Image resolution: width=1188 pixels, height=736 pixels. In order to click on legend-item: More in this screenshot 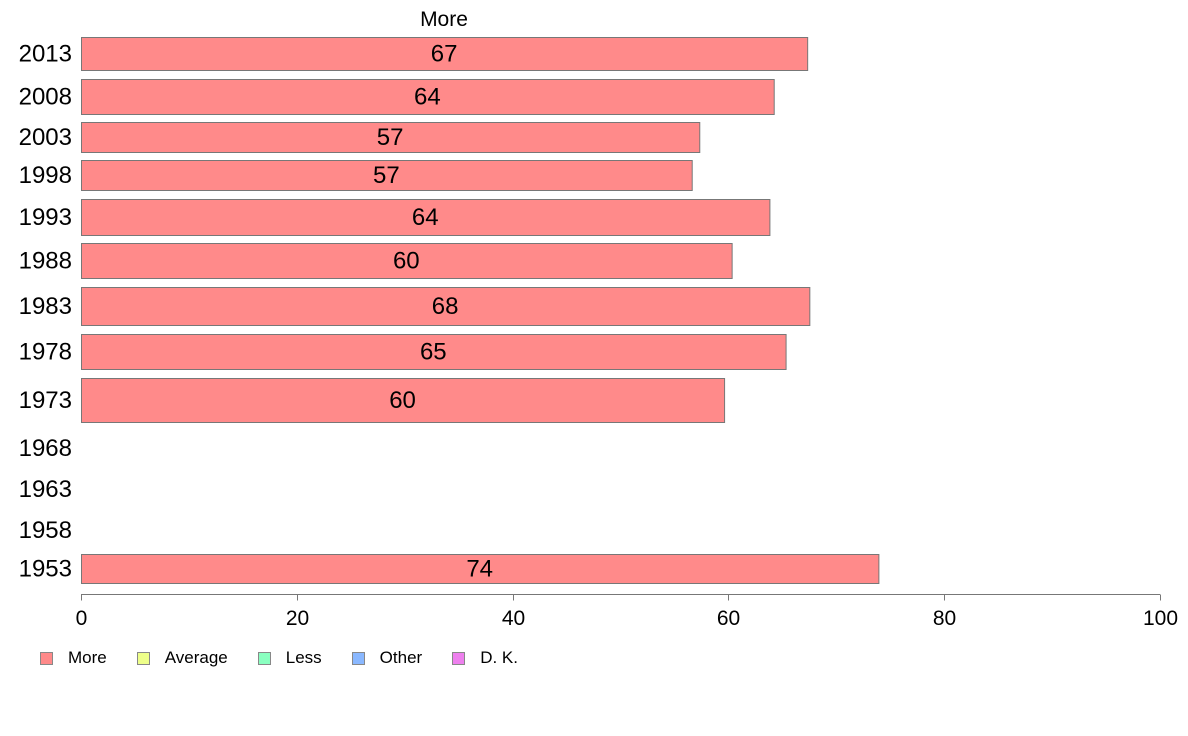, I will do `click(73, 658)`.